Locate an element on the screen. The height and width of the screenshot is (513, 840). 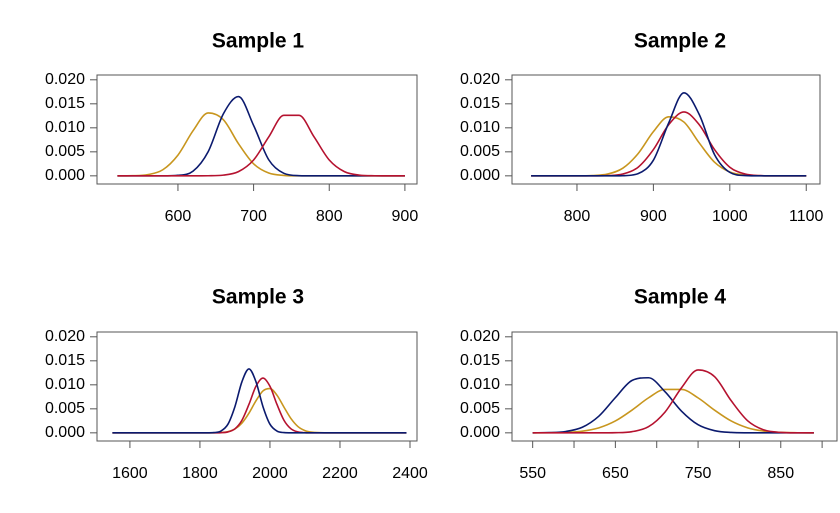
x-tick-label: 600 is located at coordinates (178, 216).